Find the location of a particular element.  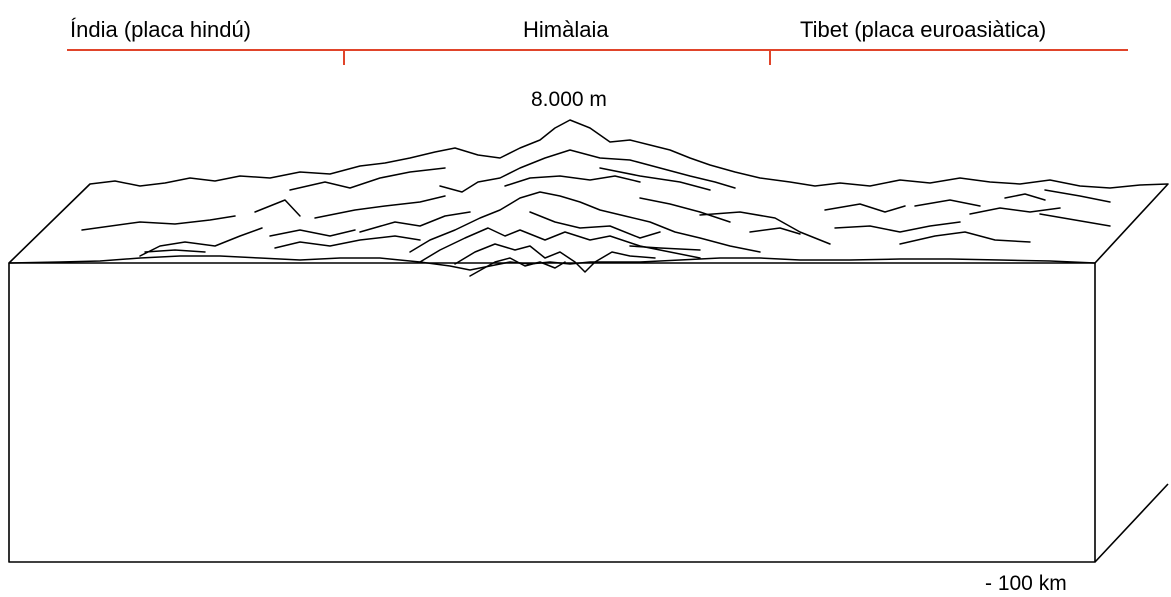

label-himalaya: Himàlaia is located at coordinates (566, 29).